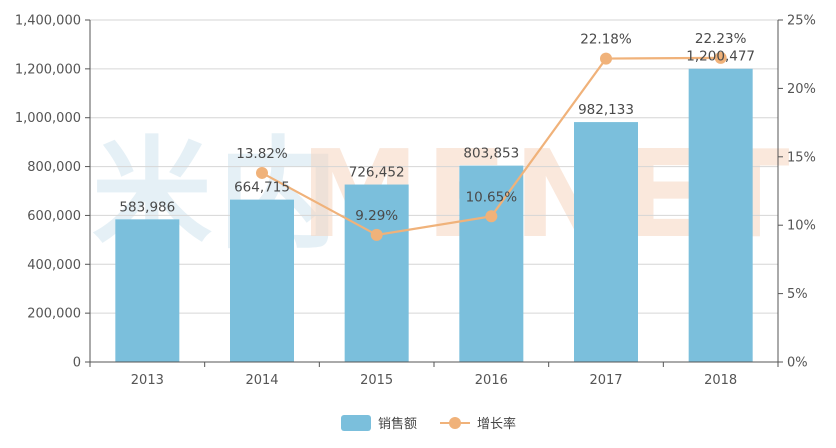 The height and width of the screenshot is (448, 836). I want to click on growth-value-label: 9.29%, so click(376, 216).